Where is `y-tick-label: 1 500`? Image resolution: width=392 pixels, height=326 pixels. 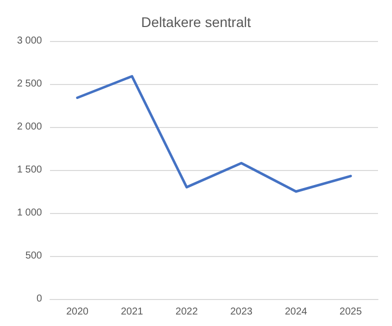
y-tick-label: 1 500 is located at coordinates (29, 170).